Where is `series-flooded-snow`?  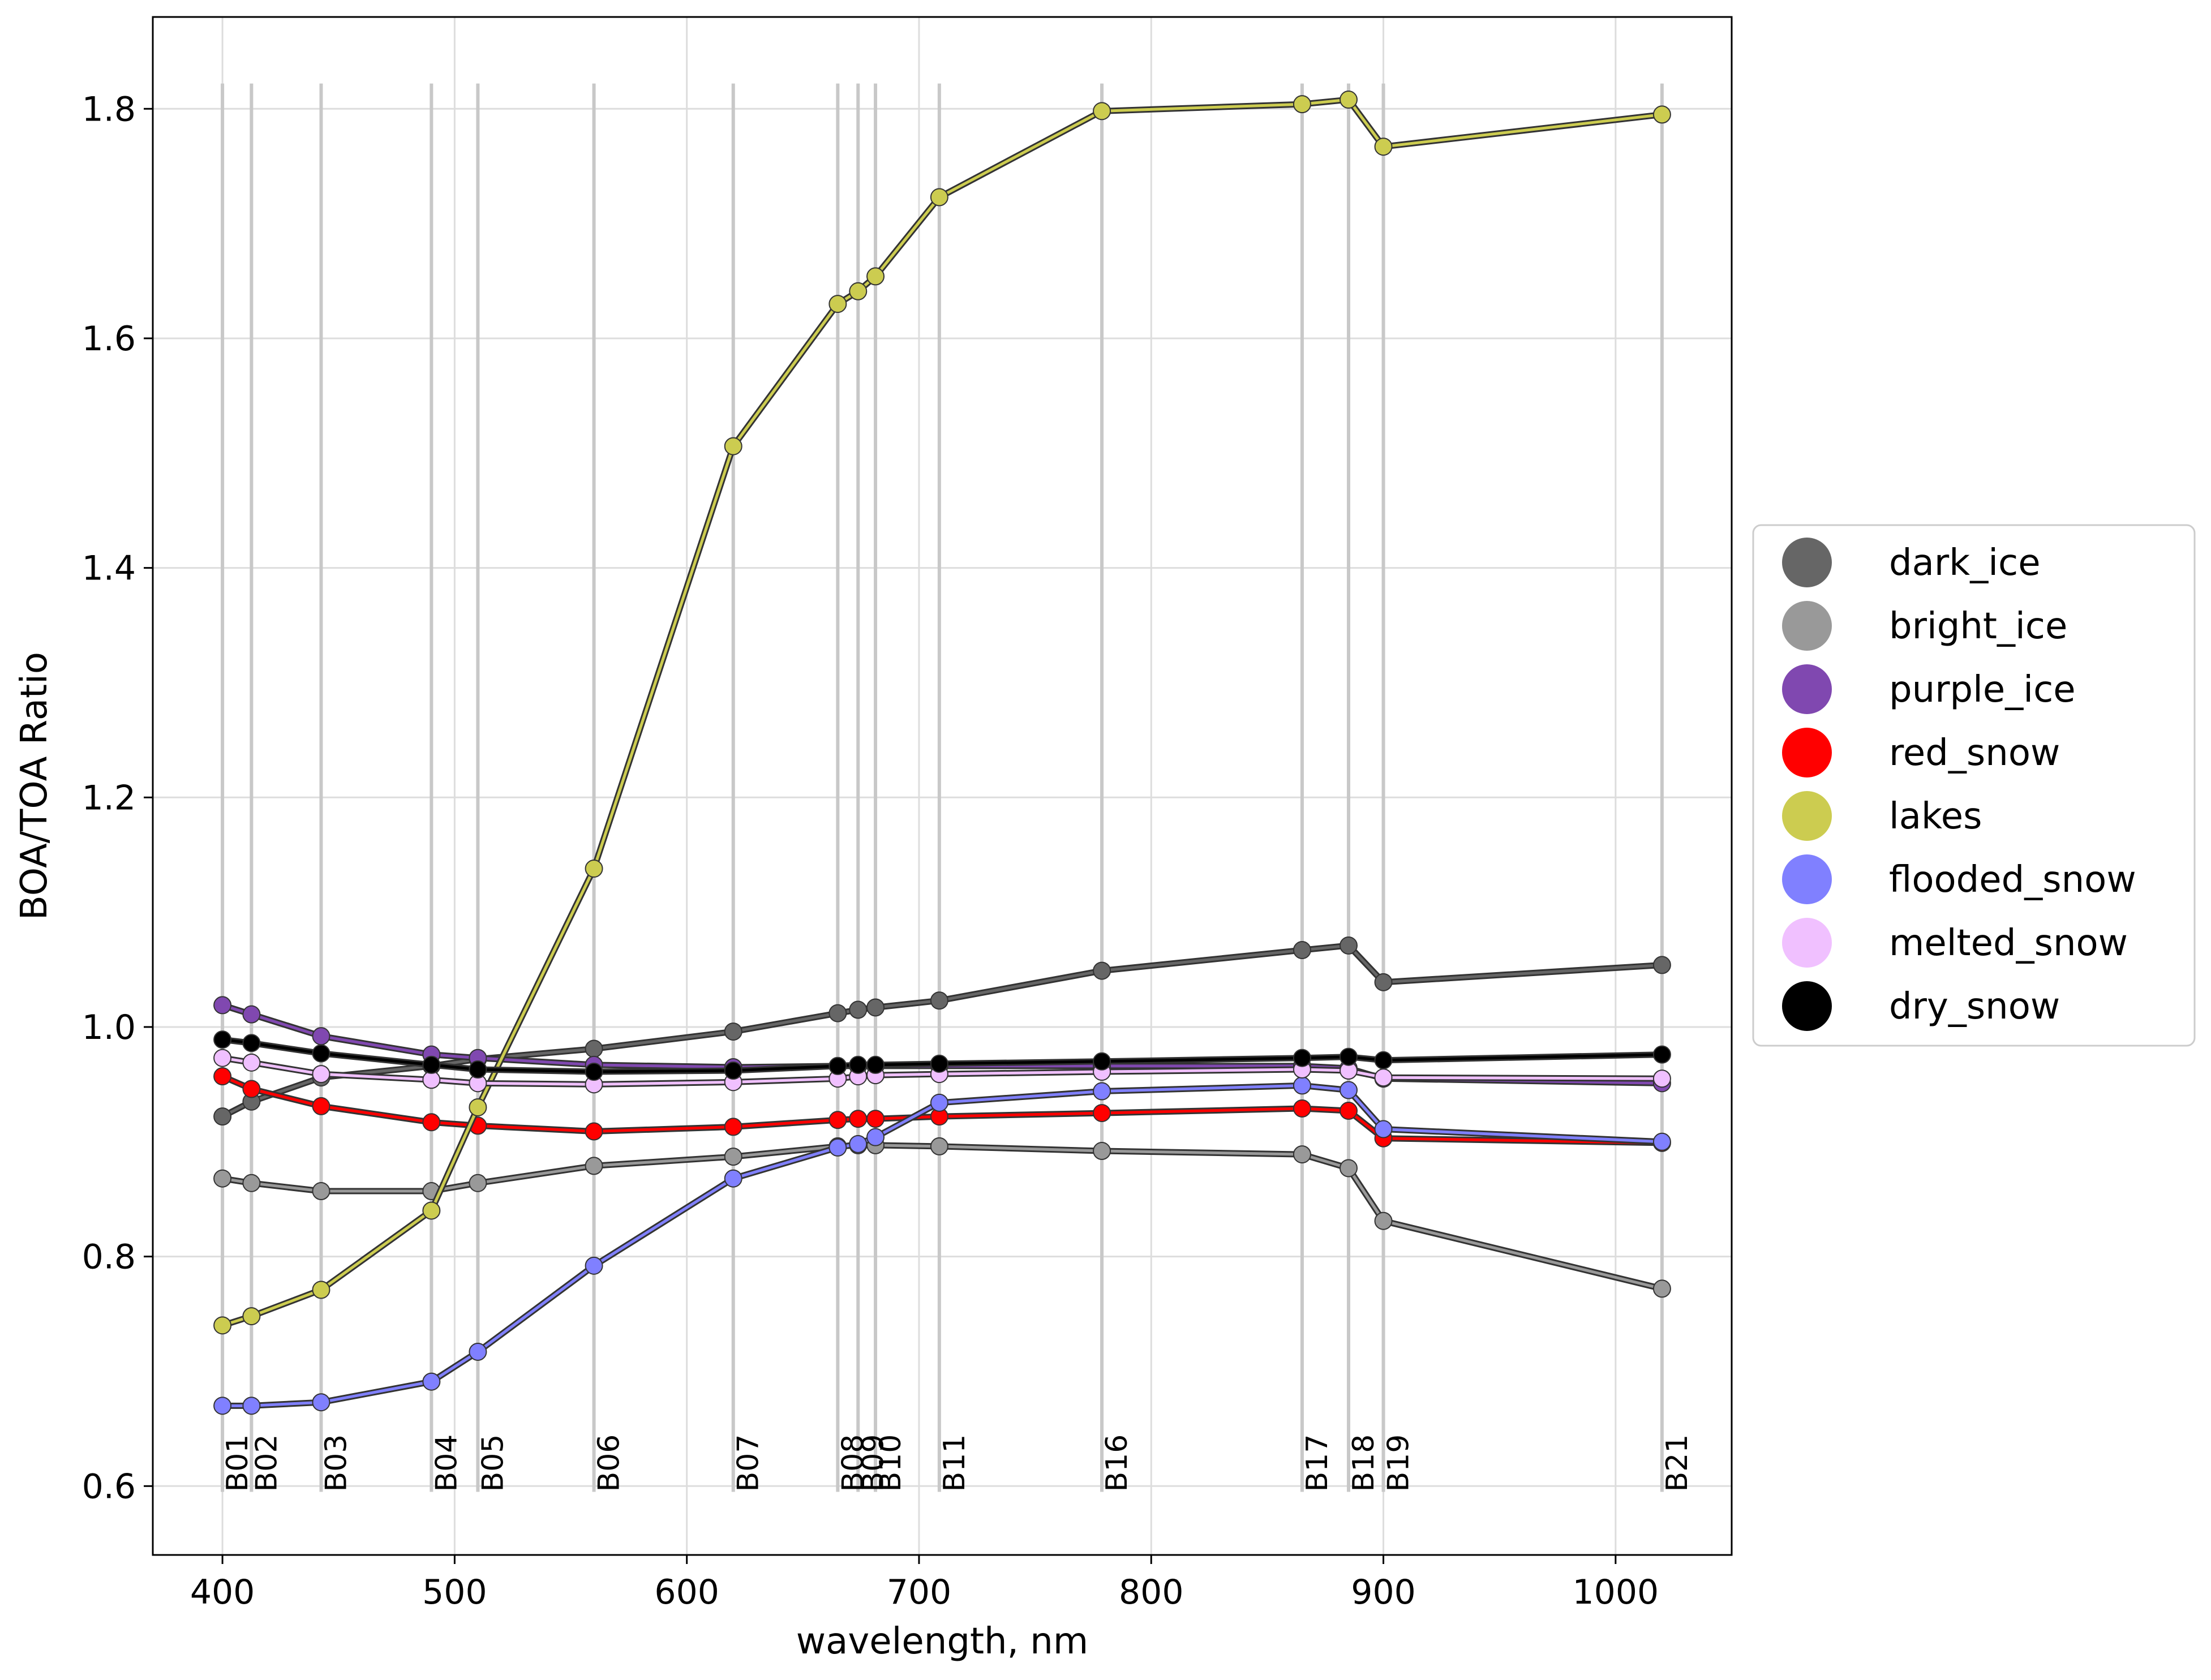 series-flooded-snow is located at coordinates (942, 1245).